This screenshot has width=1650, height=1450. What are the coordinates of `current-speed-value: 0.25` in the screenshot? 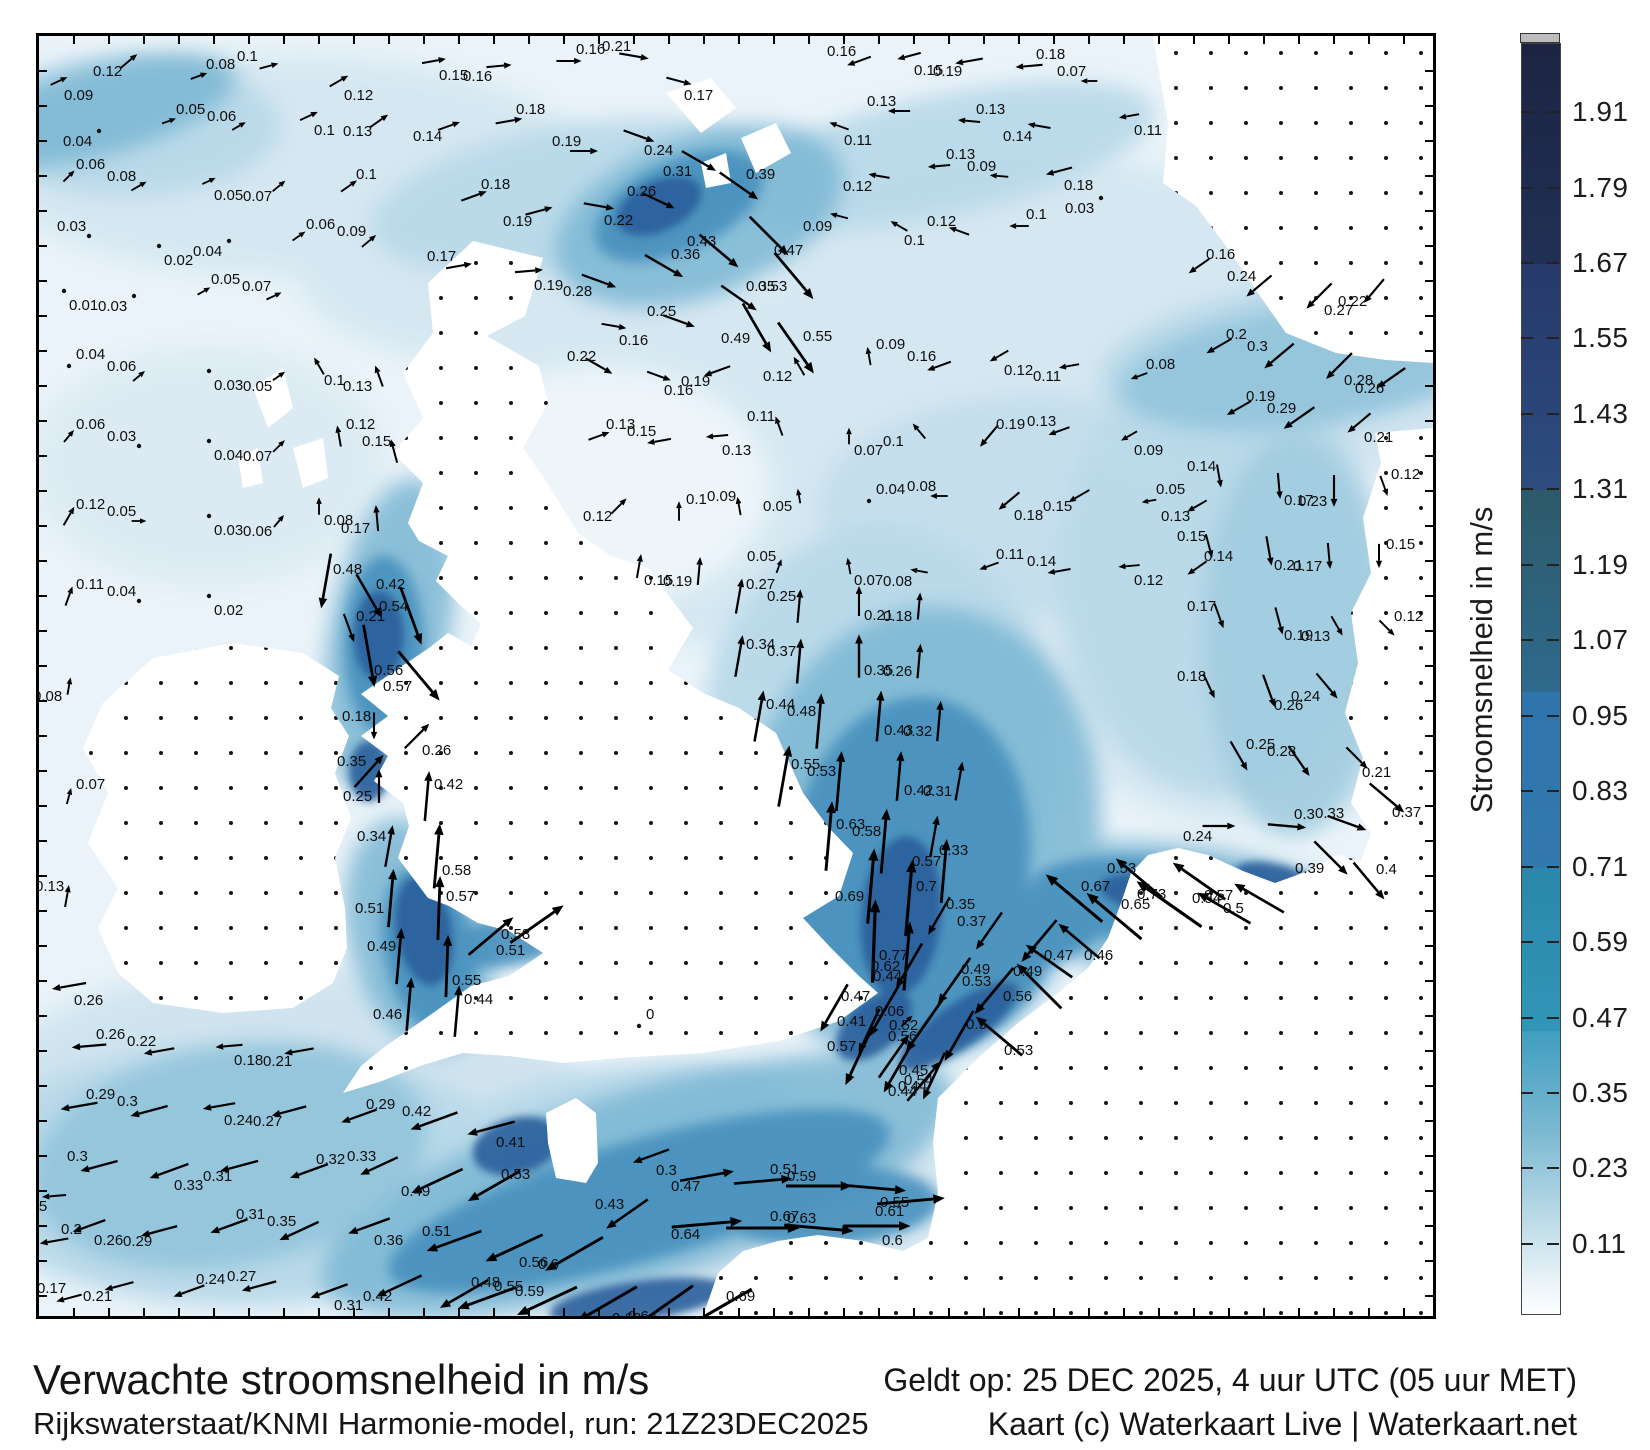 It's located at (1260, 744).